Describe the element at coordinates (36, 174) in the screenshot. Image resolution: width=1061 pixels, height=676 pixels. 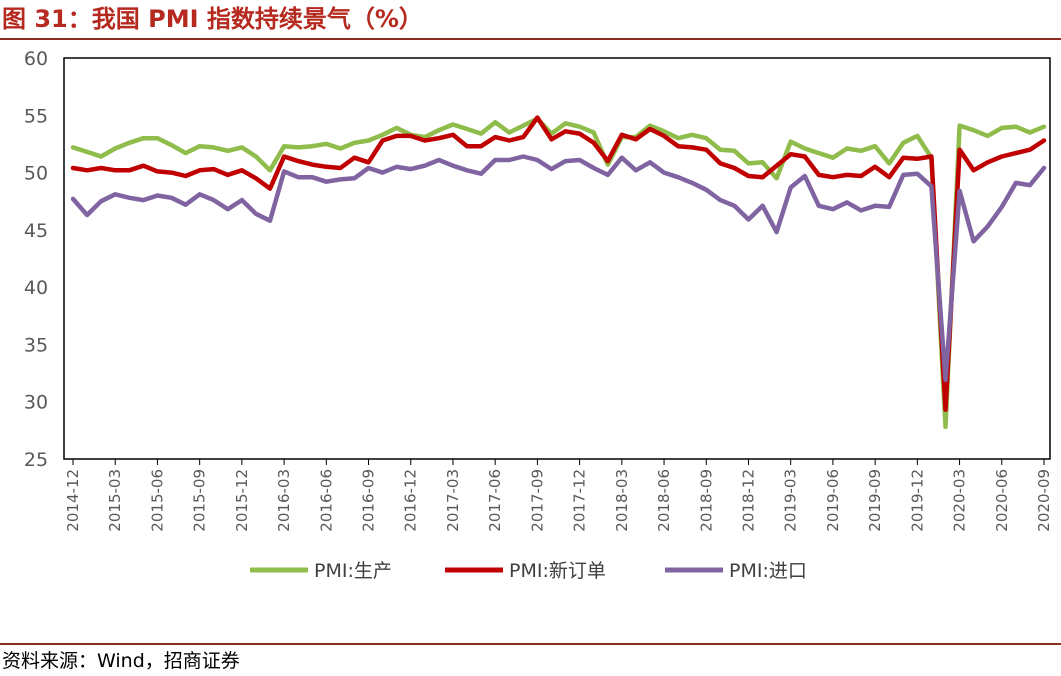
I see `y-tick-label: 50` at that location.